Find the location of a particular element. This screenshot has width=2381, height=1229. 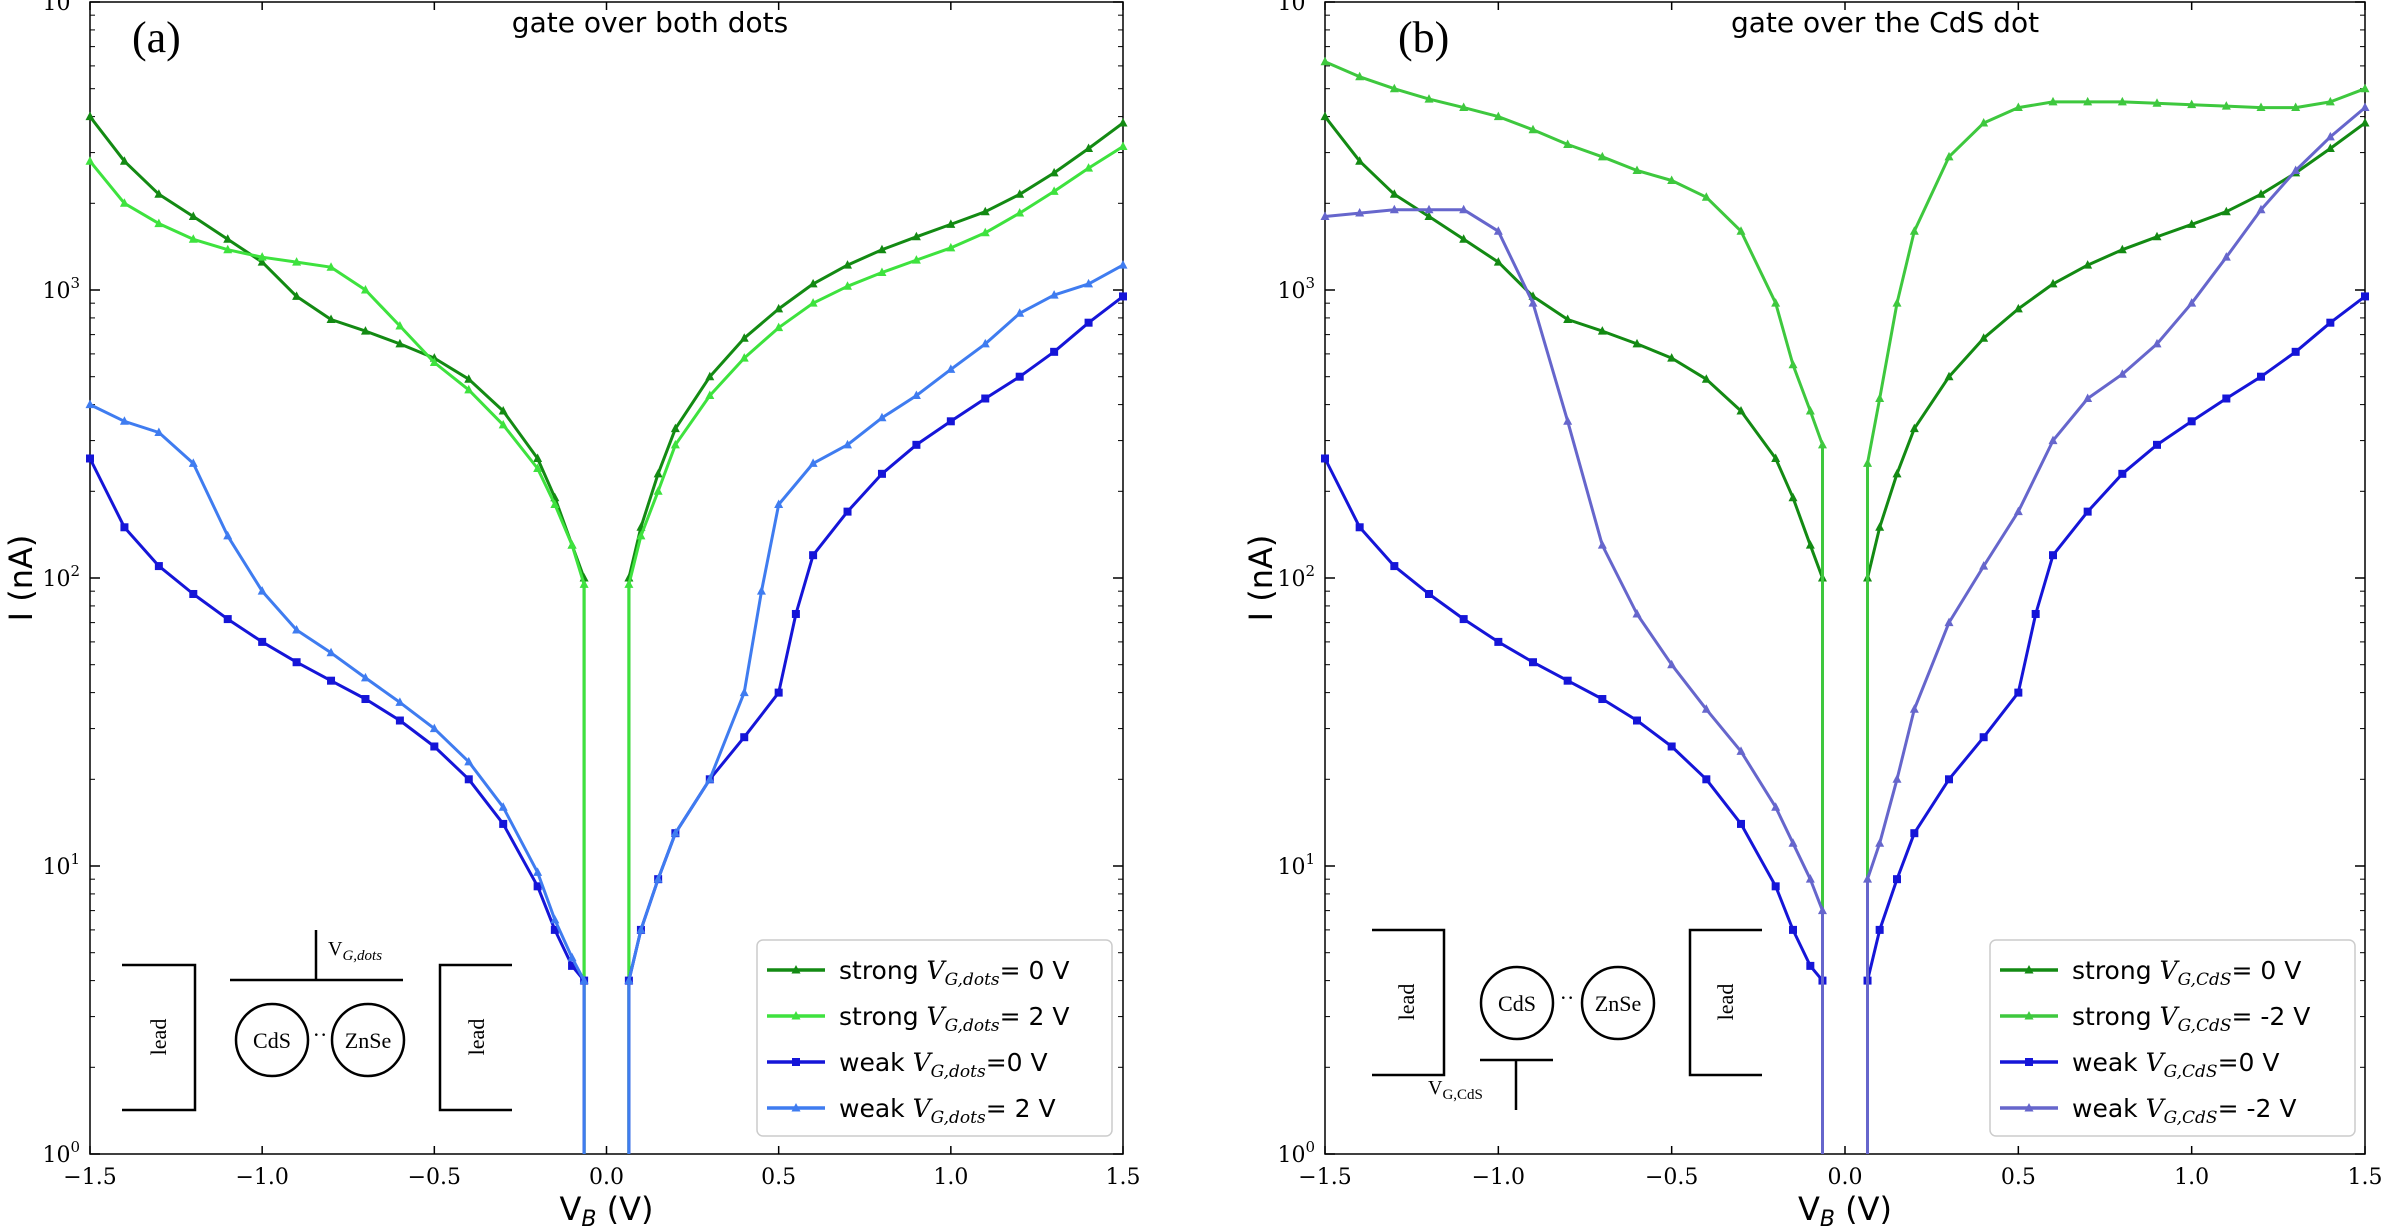

legend-label: weak VG,dots=0 V is located at coordinates (943, 1065).